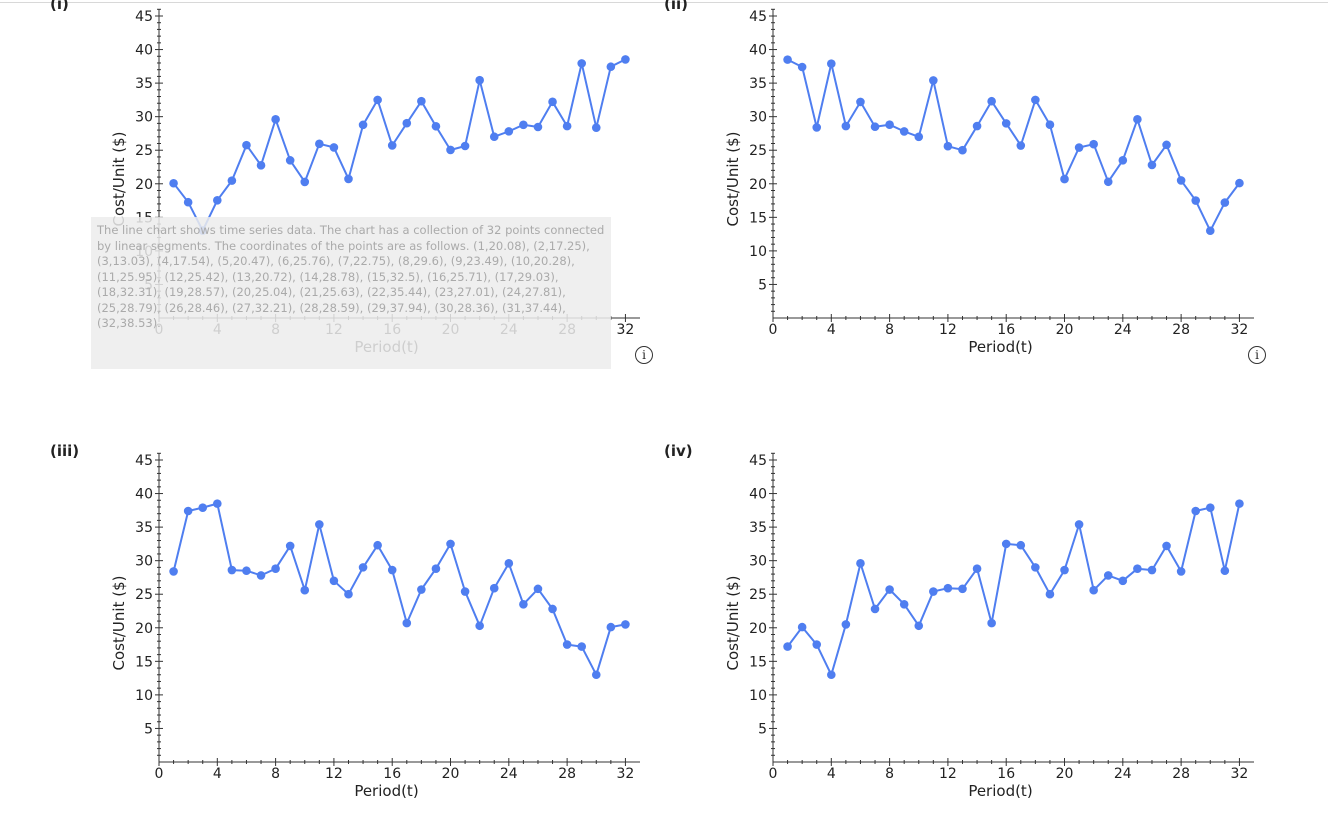  I want to click on x-tick-label: 28, so click(1181, 774).